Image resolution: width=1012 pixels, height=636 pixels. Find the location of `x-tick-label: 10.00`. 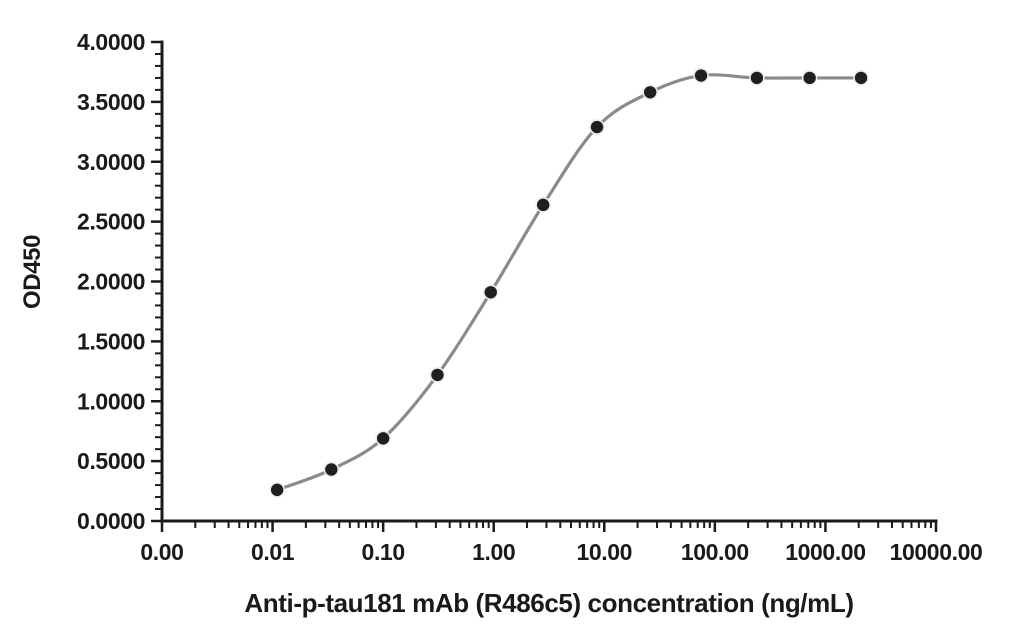

x-tick-label: 10.00 is located at coordinates (605, 552).